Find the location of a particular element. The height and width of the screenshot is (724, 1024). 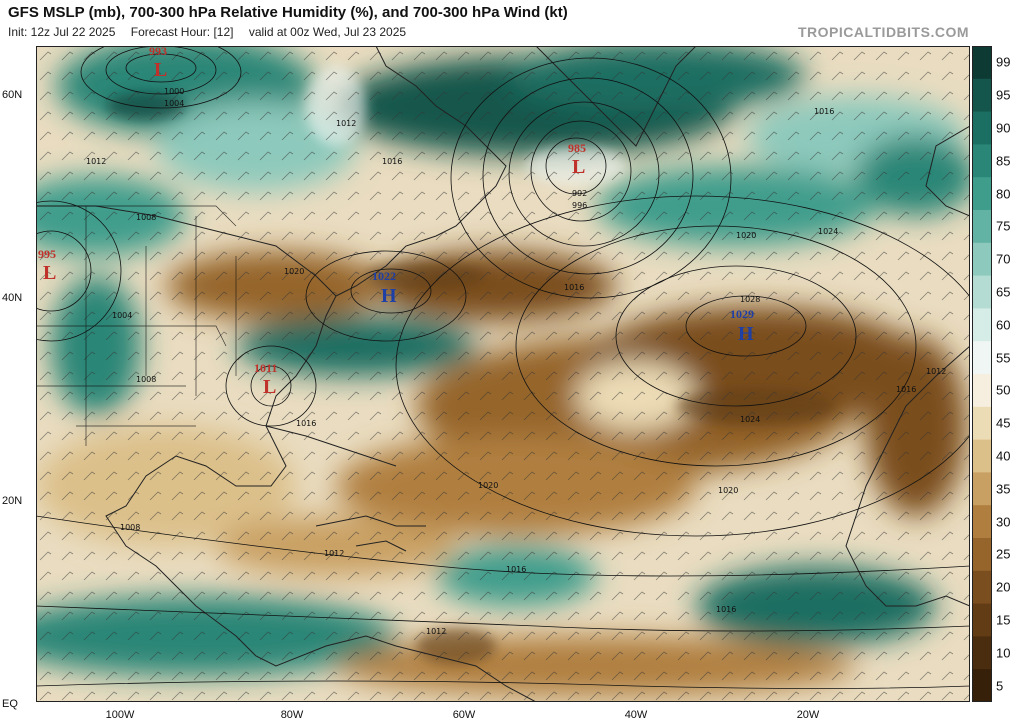

colorbar-level-label: 60 is located at coordinates (1003, 325).